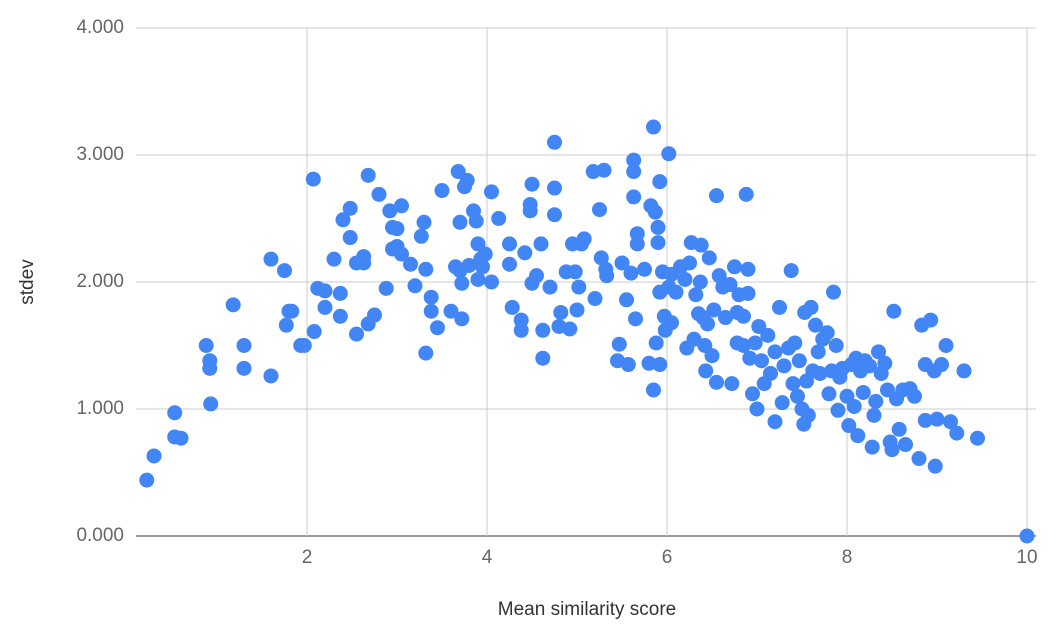 Image resolution: width=1064 pixels, height=628 pixels. I want to click on x-tick-label: 8, so click(847, 557).